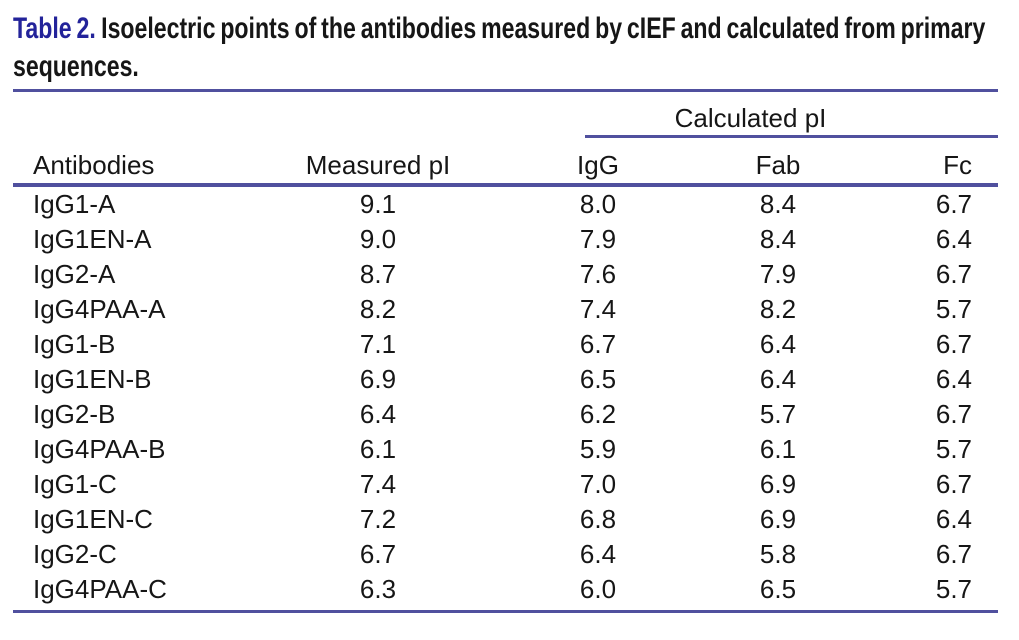  Describe the element at coordinates (505, 274) in the screenshot. I see `table-row: IgG2-A 8.7 7.6 7.9 6.7` at that location.